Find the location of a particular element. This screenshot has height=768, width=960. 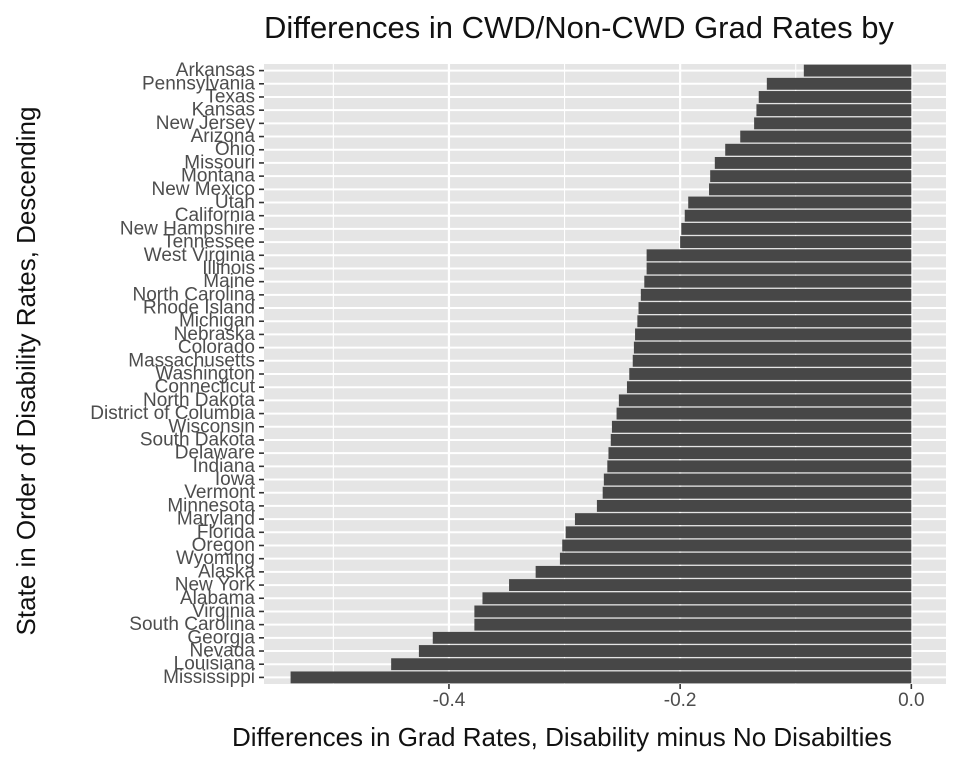

y-tick-label: Georgia is located at coordinates (221, 637).